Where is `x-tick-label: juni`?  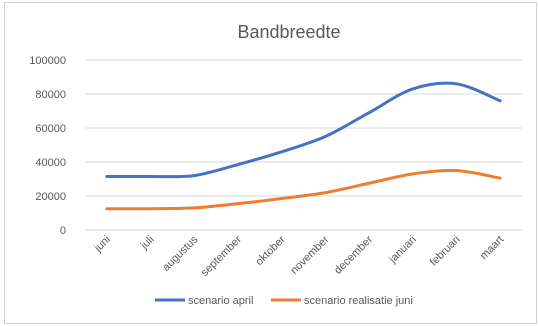
x-tick-label: juni is located at coordinates (102, 244).